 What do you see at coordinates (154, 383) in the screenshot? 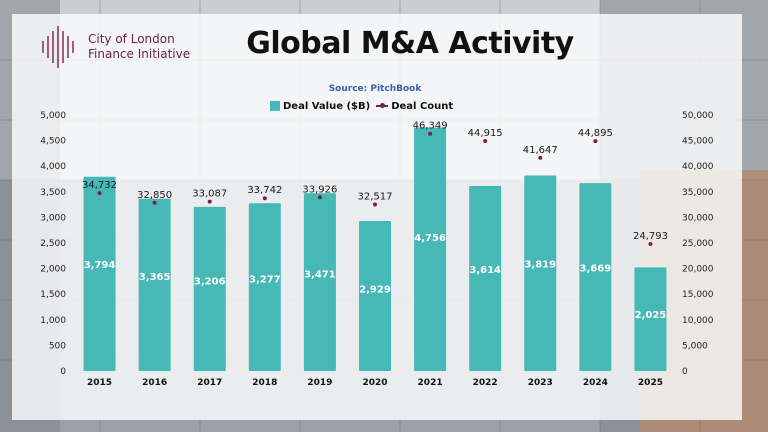
I see `x-tick-label: 2016` at bounding box center [154, 383].